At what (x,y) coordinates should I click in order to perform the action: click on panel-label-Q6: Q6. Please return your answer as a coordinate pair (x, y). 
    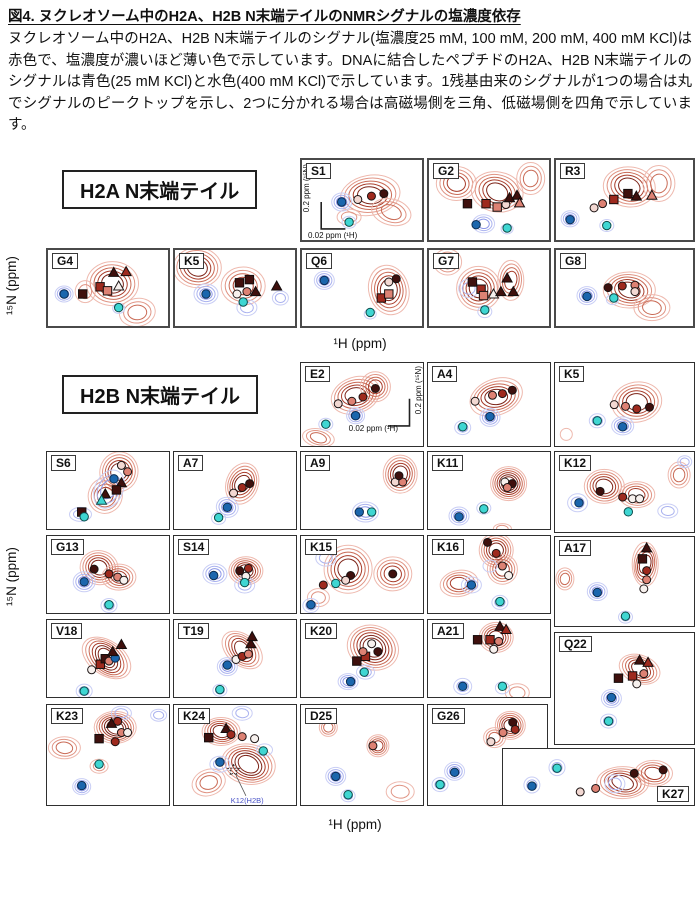
    Looking at the image, I should click on (319, 261).